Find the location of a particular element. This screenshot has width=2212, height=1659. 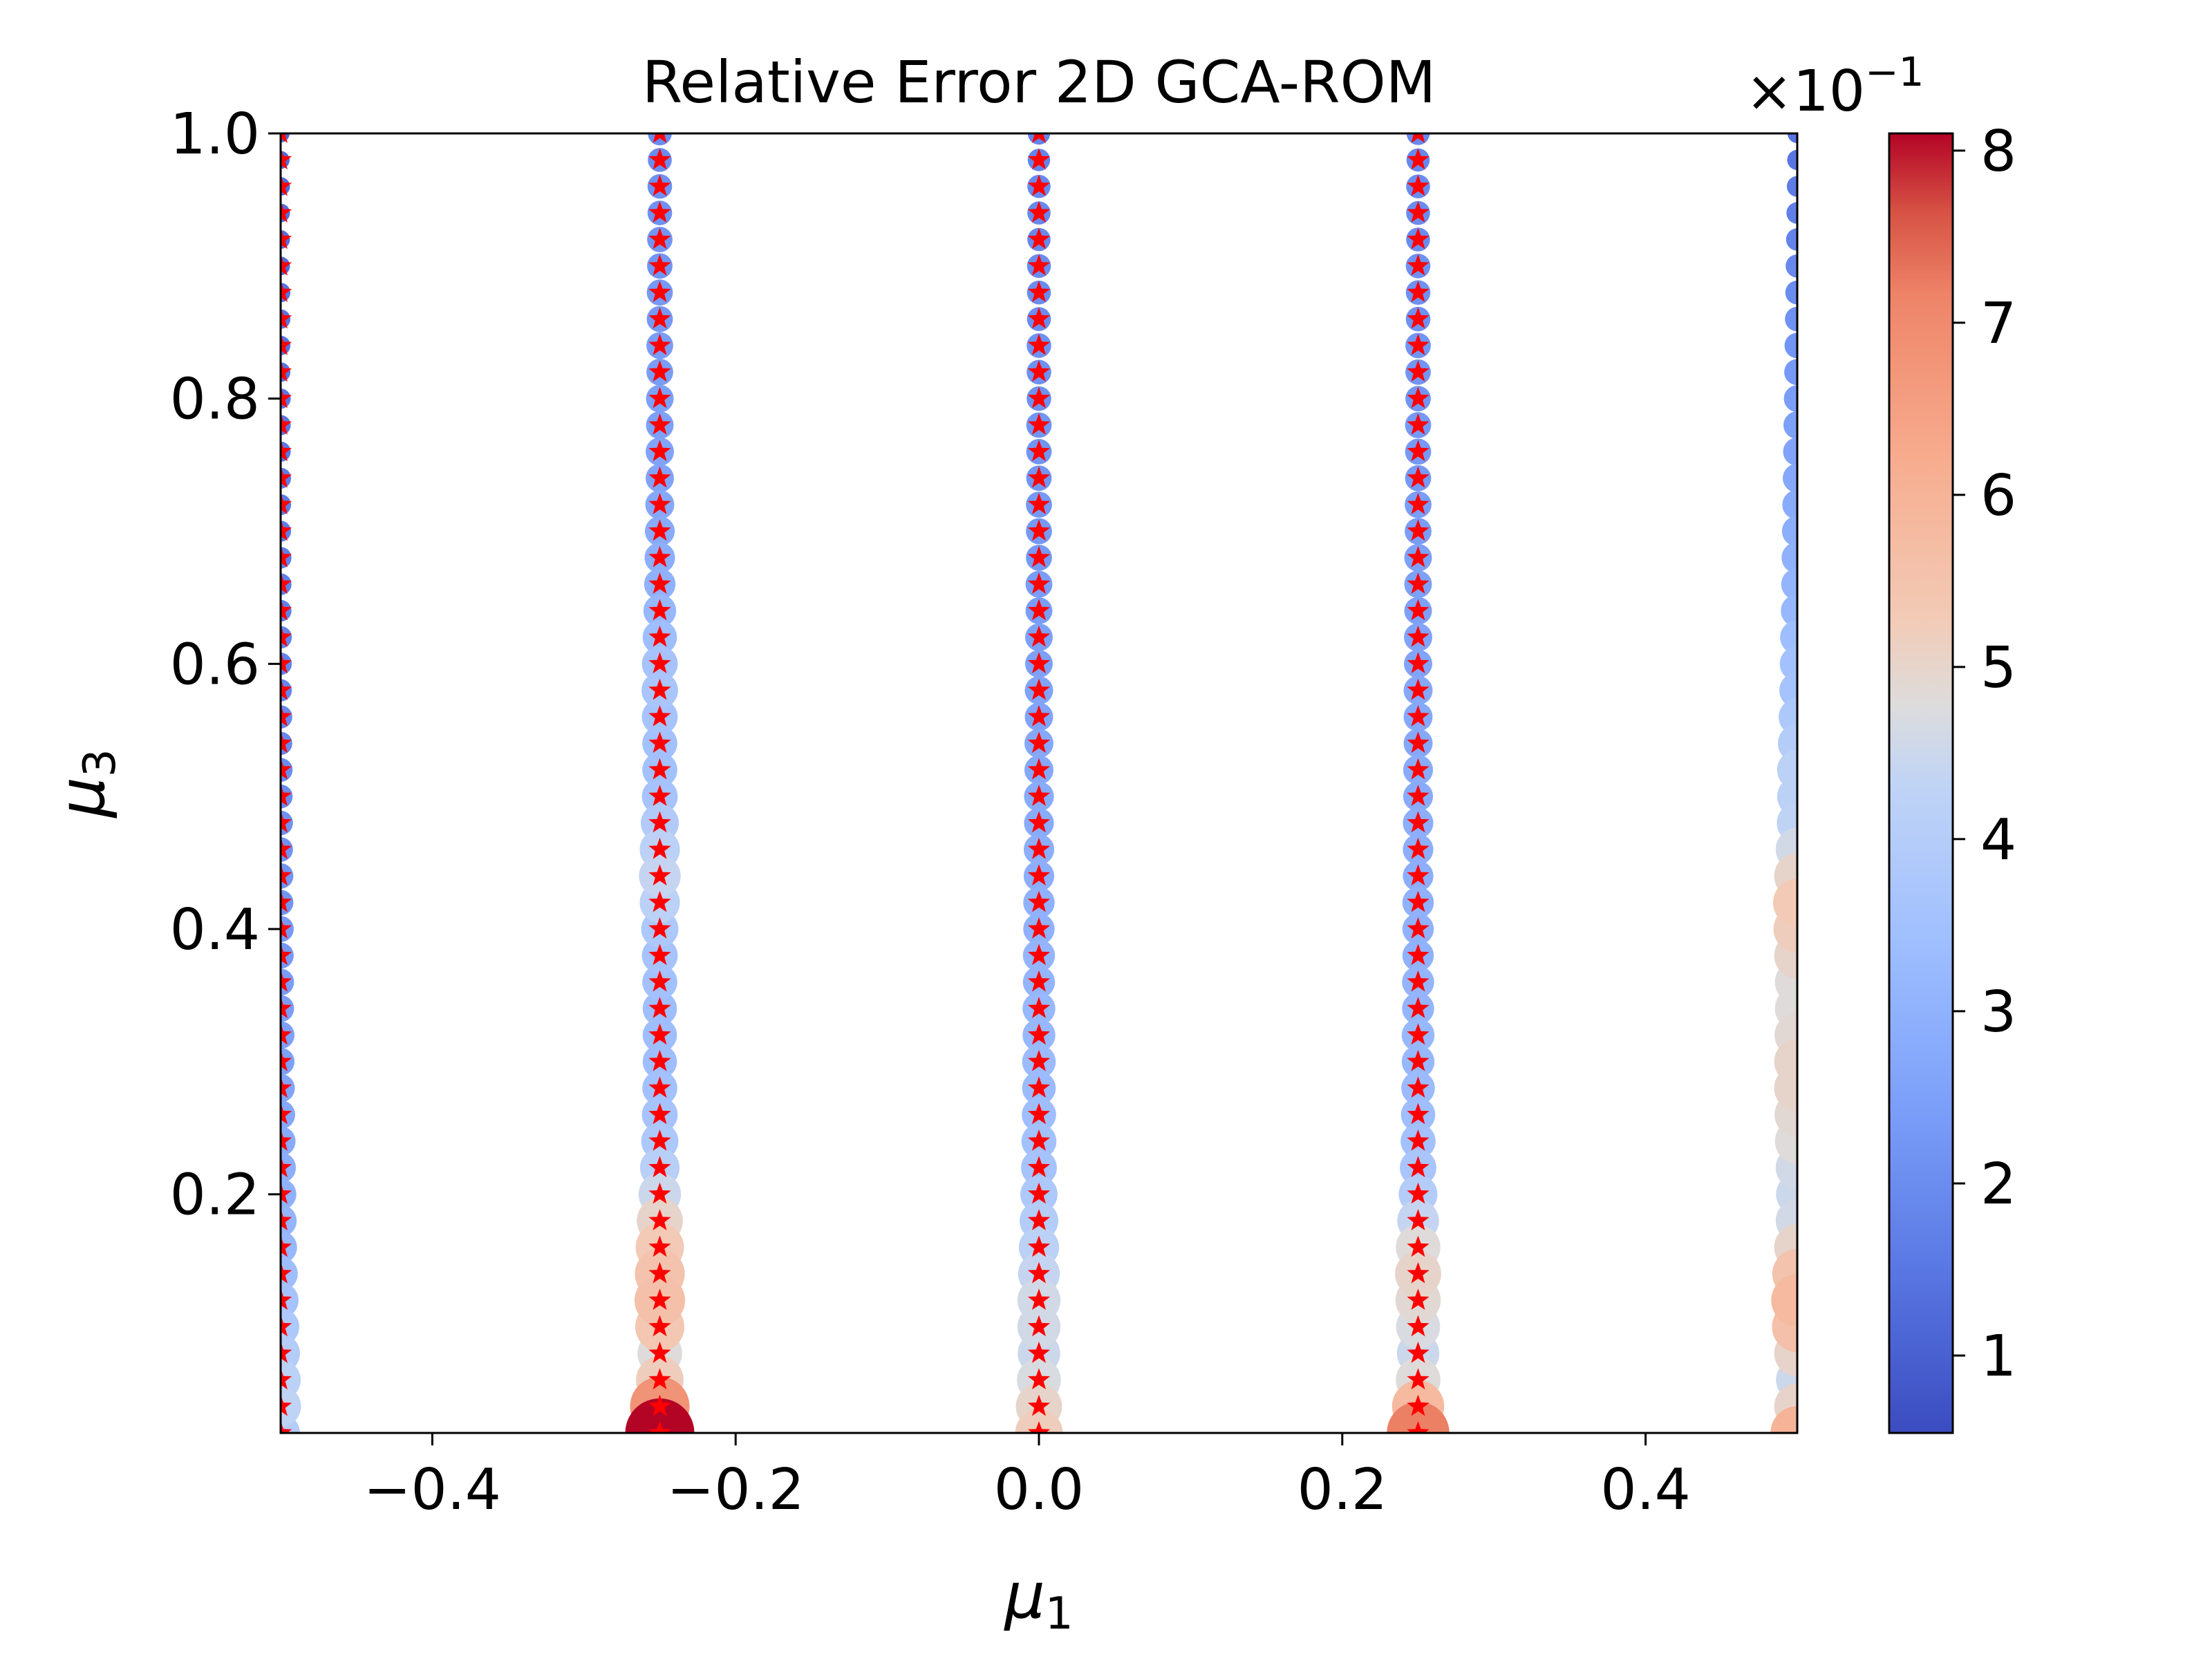

colorbar-gradient is located at coordinates (1921, 783).